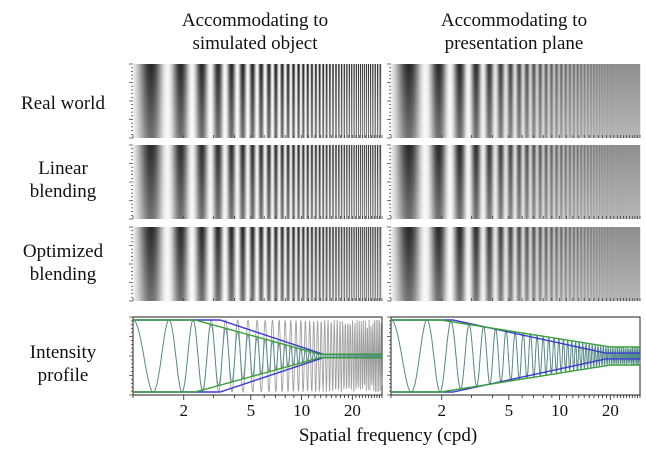 The height and width of the screenshot is (451, 646). I want to click on row-label-line: Real world, so click(63, 103).